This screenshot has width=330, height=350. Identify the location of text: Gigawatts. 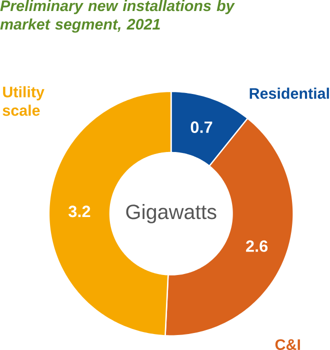
(171, 214).